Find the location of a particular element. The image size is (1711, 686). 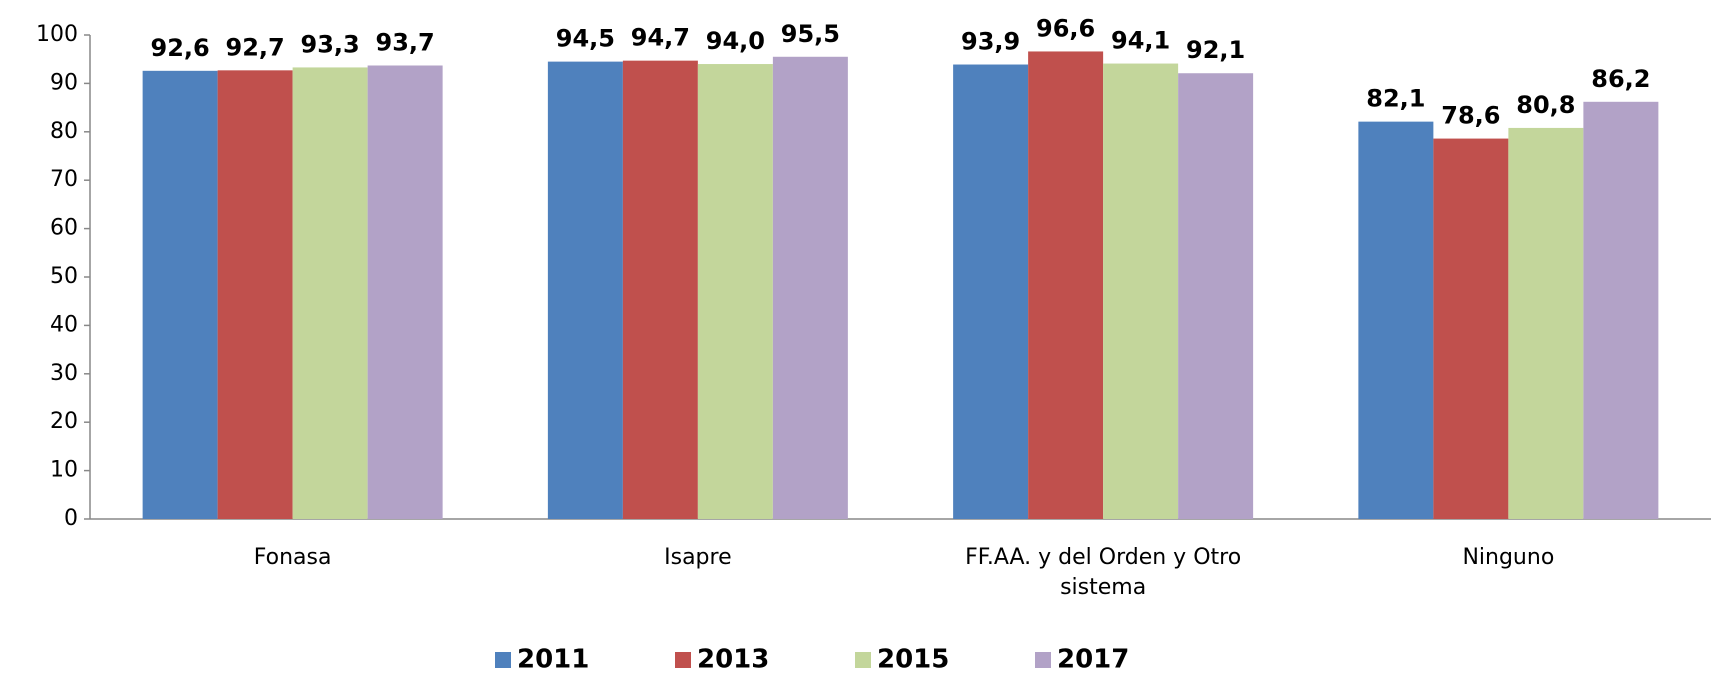

x-tick-label: Isapre is located at coordinates (698, 557).